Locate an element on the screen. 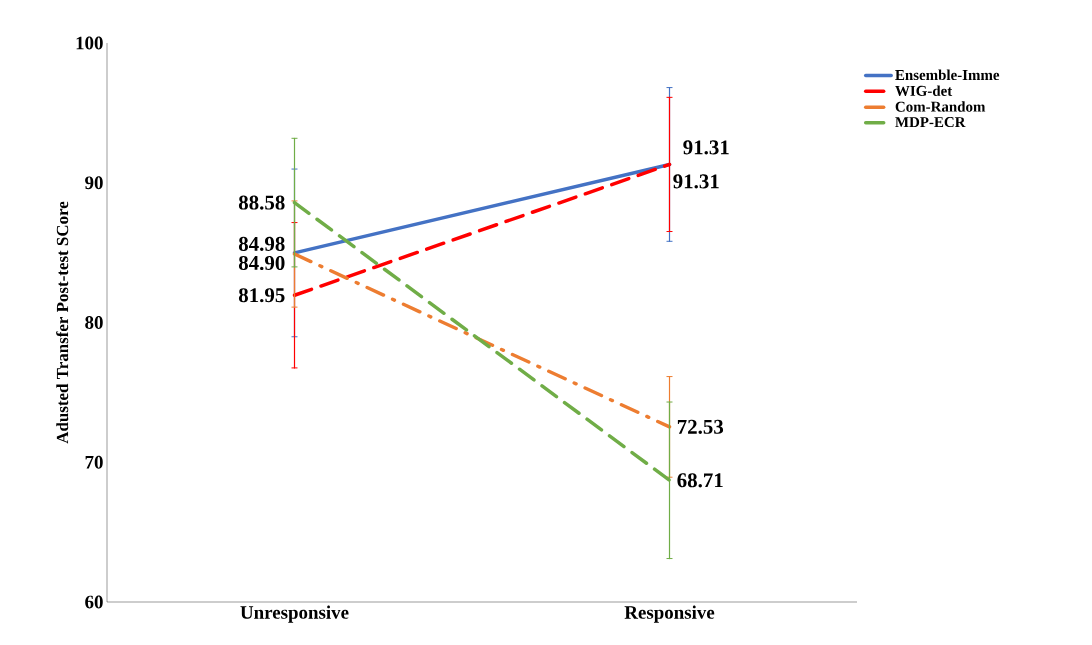  data-label: 84.90 is located at coordinates (261, 263).